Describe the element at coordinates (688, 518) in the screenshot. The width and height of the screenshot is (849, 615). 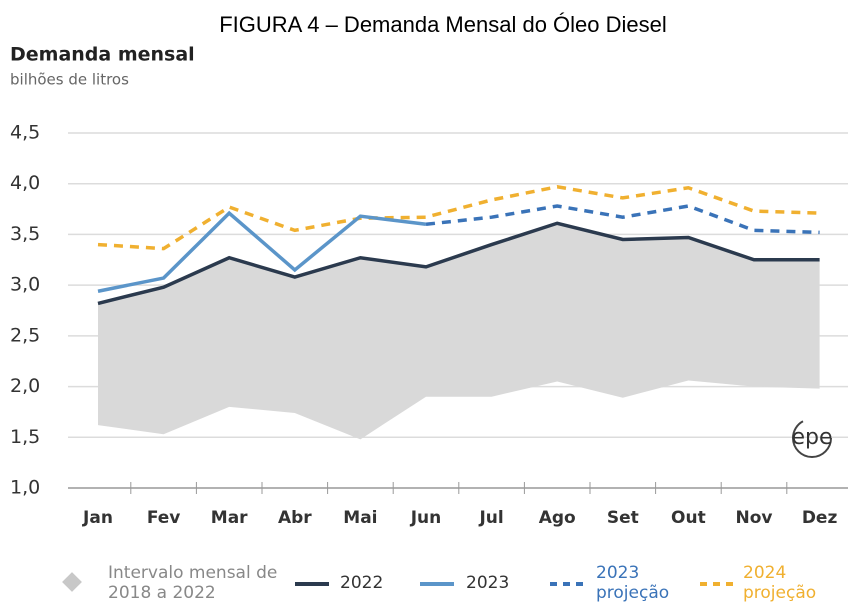
I see `x-tick-label: Out` at that location.